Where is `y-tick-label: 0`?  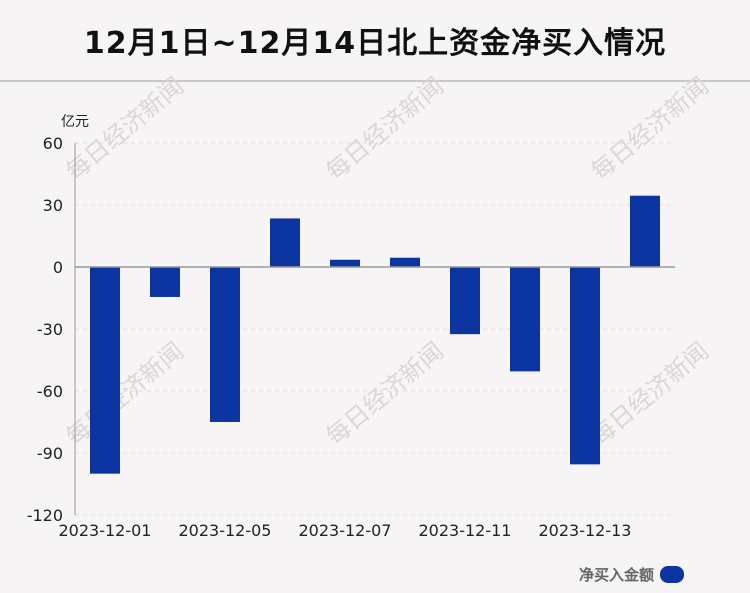 y-tick-label: 0 is located at coordinates (58, 267).